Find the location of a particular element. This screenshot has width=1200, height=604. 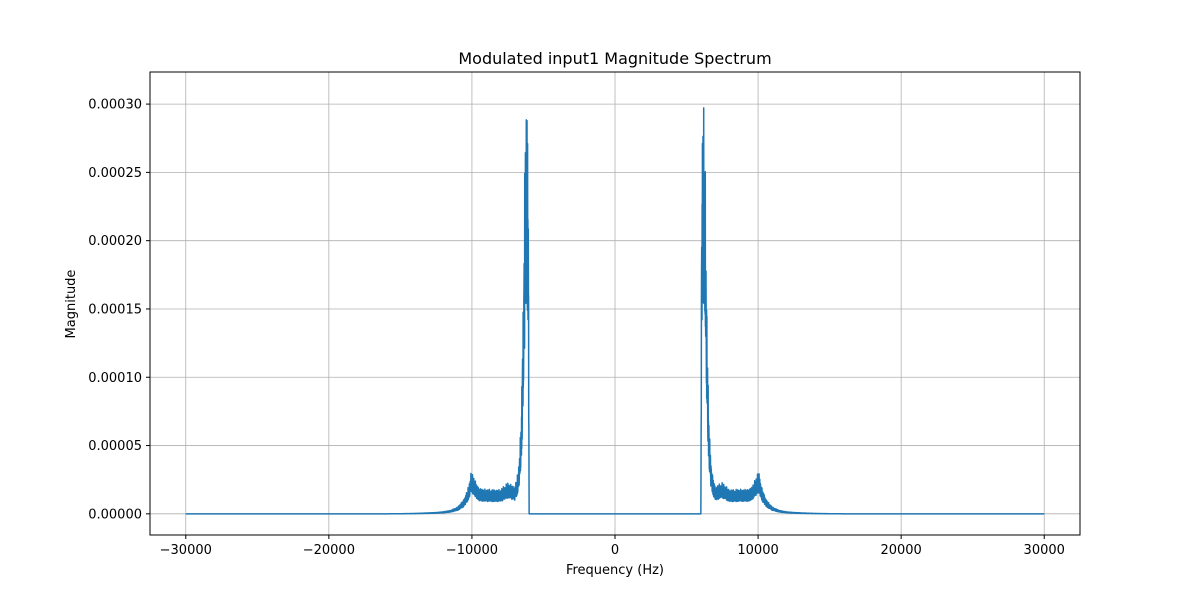

chart-title: Modulated input1 Magnitude Spectrum is located at coordinates (614, 58).